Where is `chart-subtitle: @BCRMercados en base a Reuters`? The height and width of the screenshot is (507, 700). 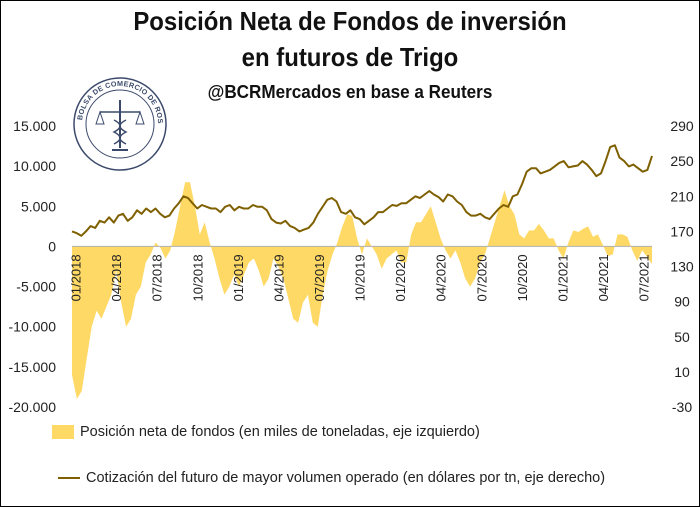
chart-subtitle: @BCRMercados en base a Reuters is located at coordinates (350, 92).